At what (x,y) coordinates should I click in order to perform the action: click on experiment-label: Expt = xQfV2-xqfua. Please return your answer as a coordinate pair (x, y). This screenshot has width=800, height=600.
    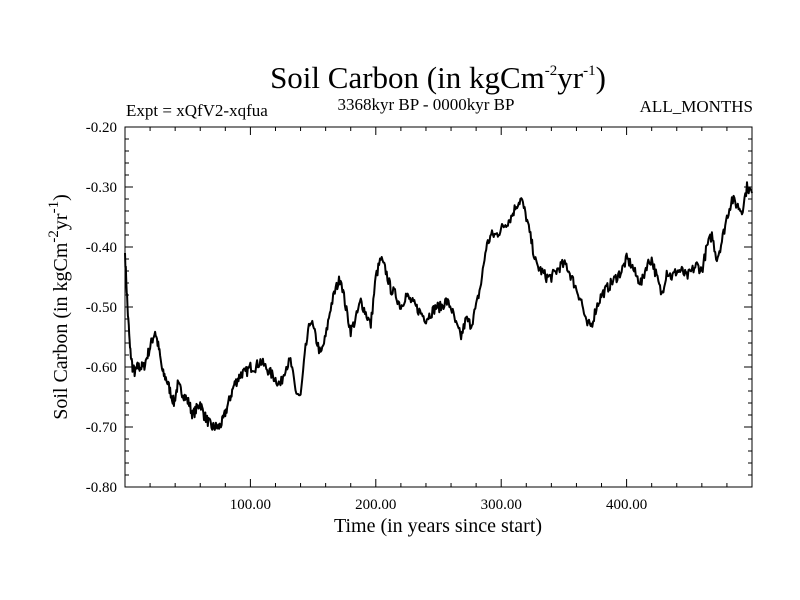
    Looking at the image, I should click on (197, 110).